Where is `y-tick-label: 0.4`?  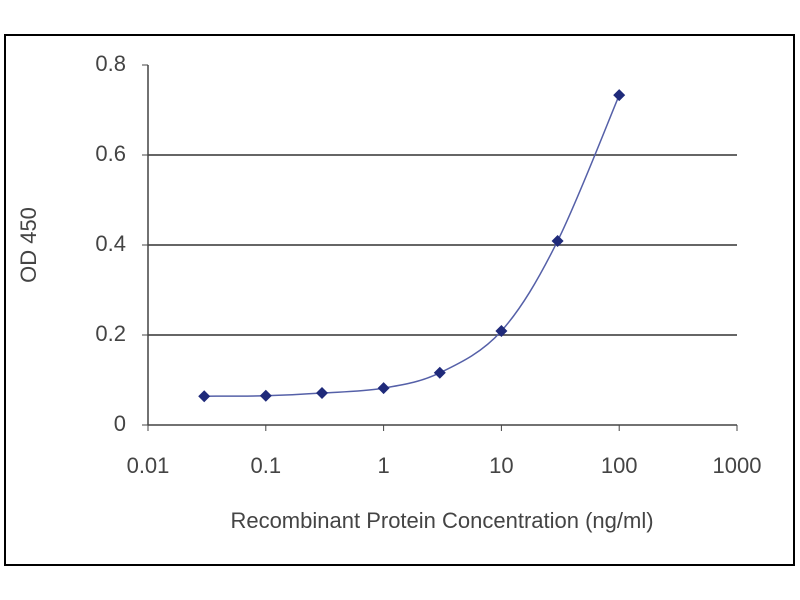 y-tick-label: 0.4 is located at coordinates (110, 243).